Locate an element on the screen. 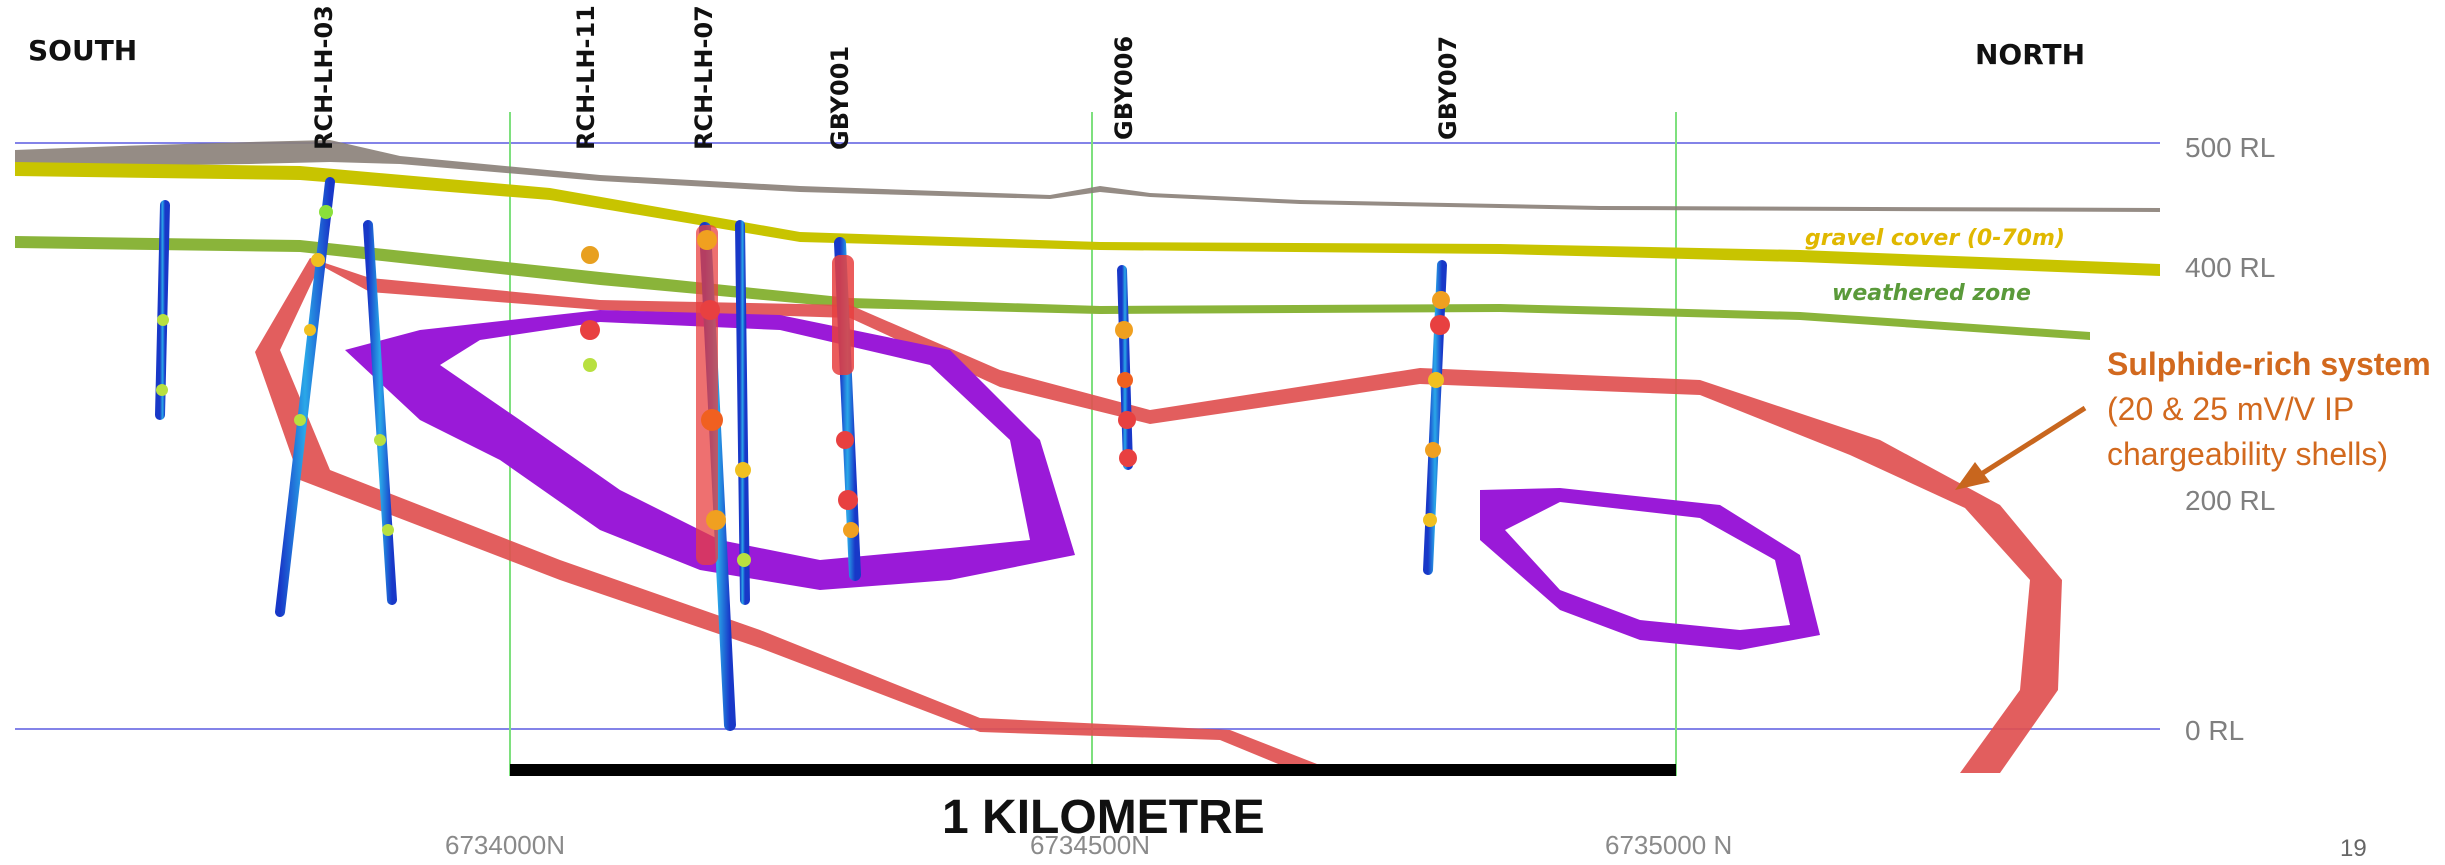 This screenshot has width=2445, height=865. north-label: NORTH is located at coordinates (2030, 54).